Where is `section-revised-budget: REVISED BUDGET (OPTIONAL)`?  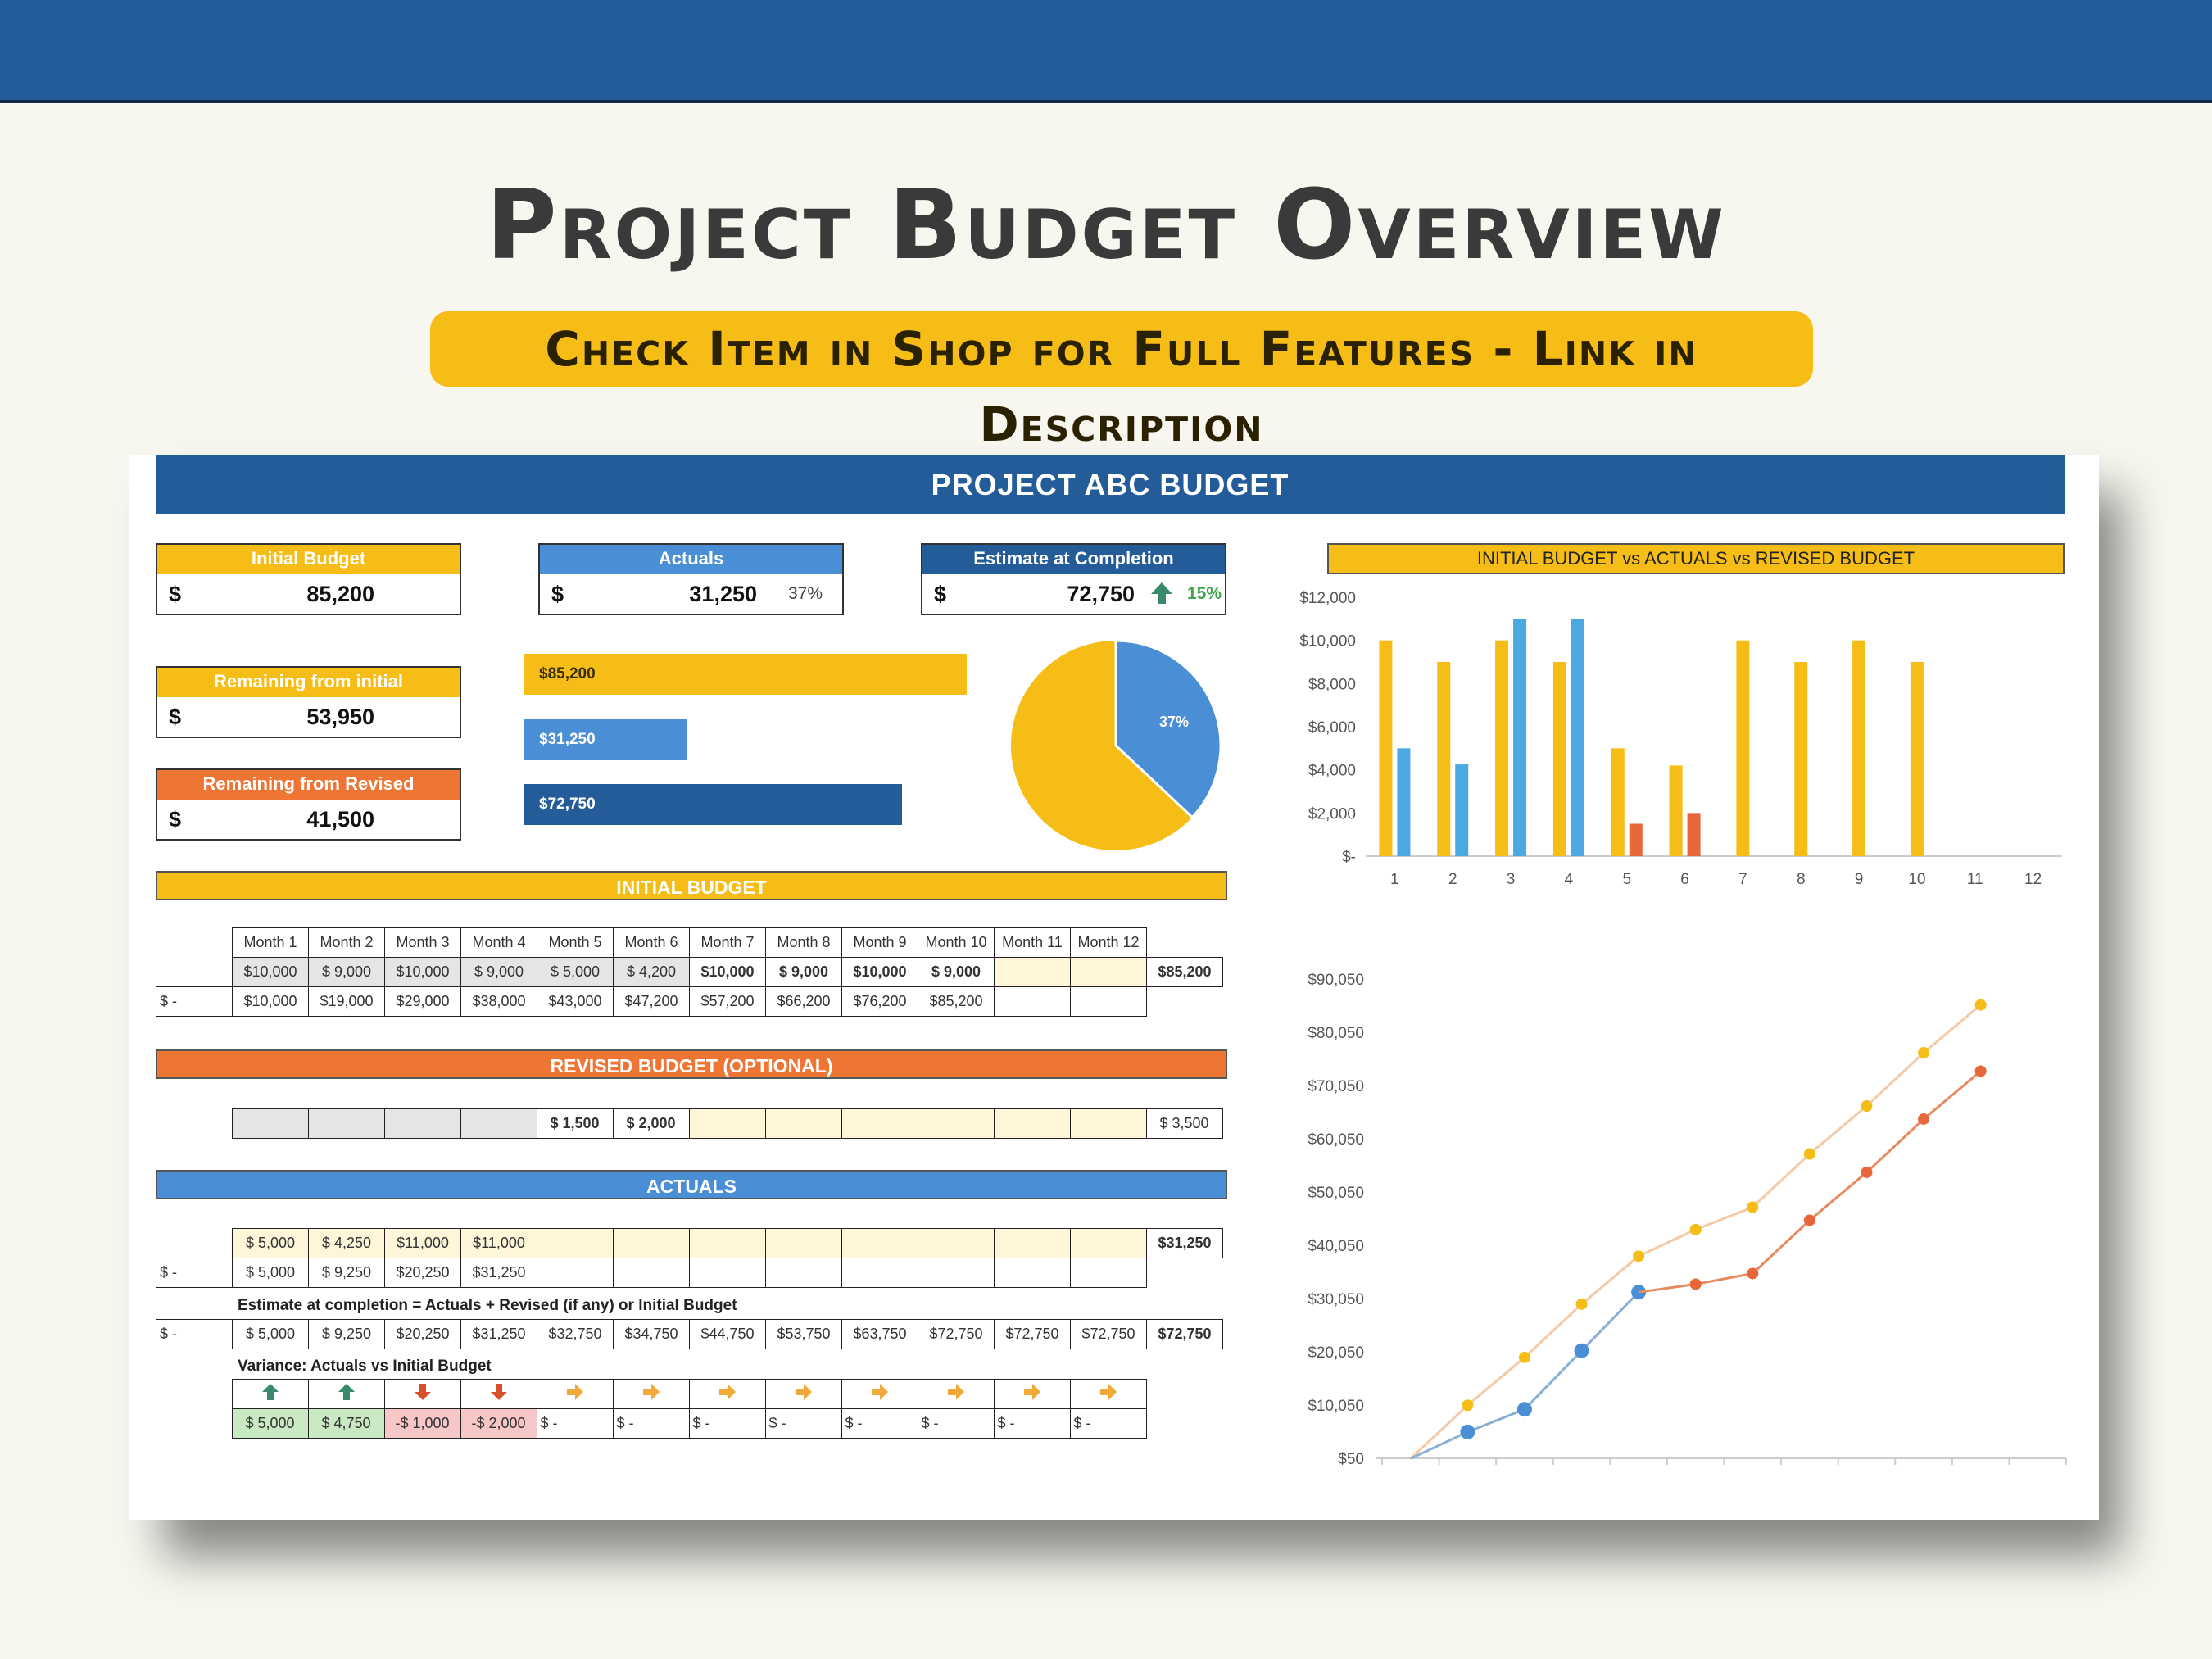 section-revised-budget: REVISED BUDGET (OPTIONAL) is located at coordinates (691, 1064).